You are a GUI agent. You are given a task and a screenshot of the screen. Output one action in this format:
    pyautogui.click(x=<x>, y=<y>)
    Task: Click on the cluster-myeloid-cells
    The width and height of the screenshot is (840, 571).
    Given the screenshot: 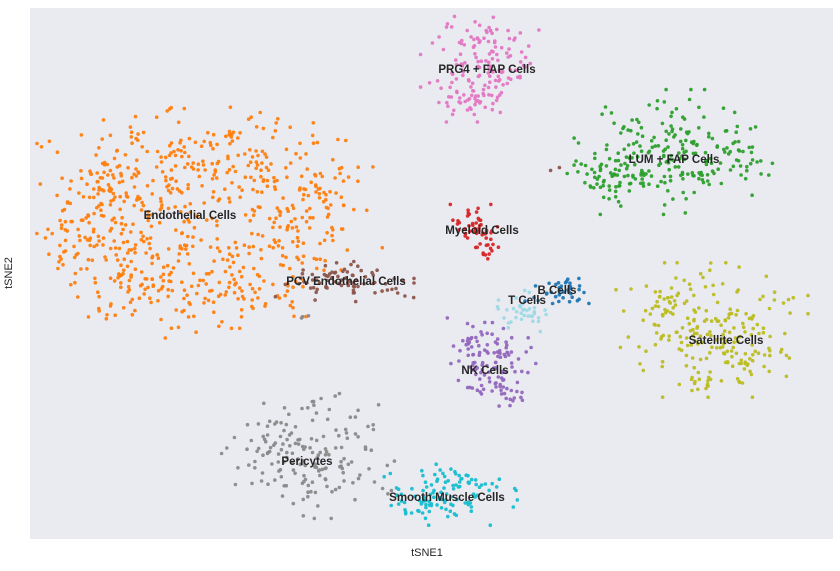 What is the action you would take?
    pyautogui.click(x=474, y=231)
    